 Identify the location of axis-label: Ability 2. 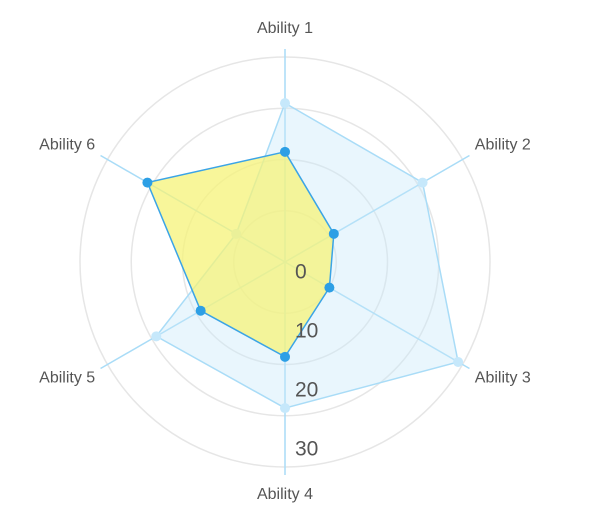
(503, 145).